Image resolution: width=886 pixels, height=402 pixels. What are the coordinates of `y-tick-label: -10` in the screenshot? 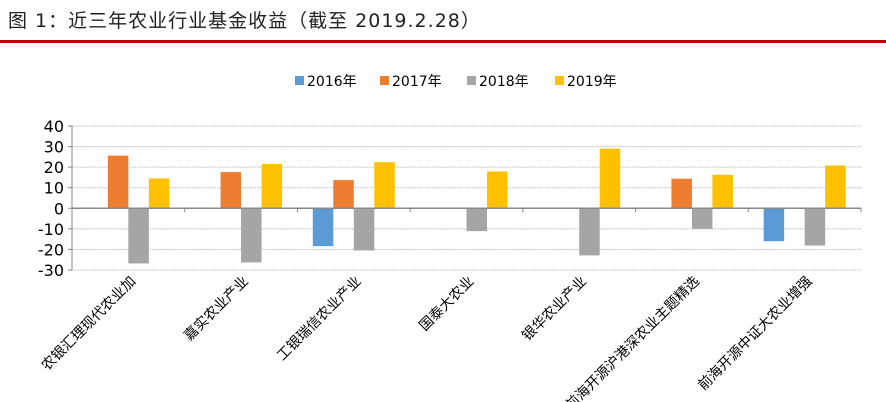 It's located at (51, 229).